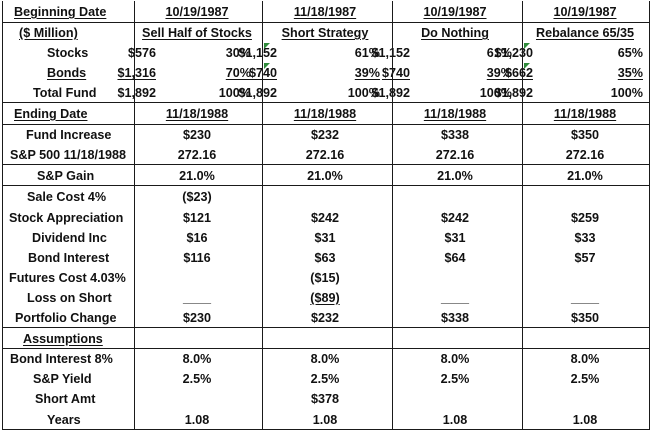 Image resolution: width=652 pixels, height=432 pixels. What do you see at coordinates (455, 318) in the screenshot?
I see `portfolio-change-value: $338` at bounding box center [455, 318].